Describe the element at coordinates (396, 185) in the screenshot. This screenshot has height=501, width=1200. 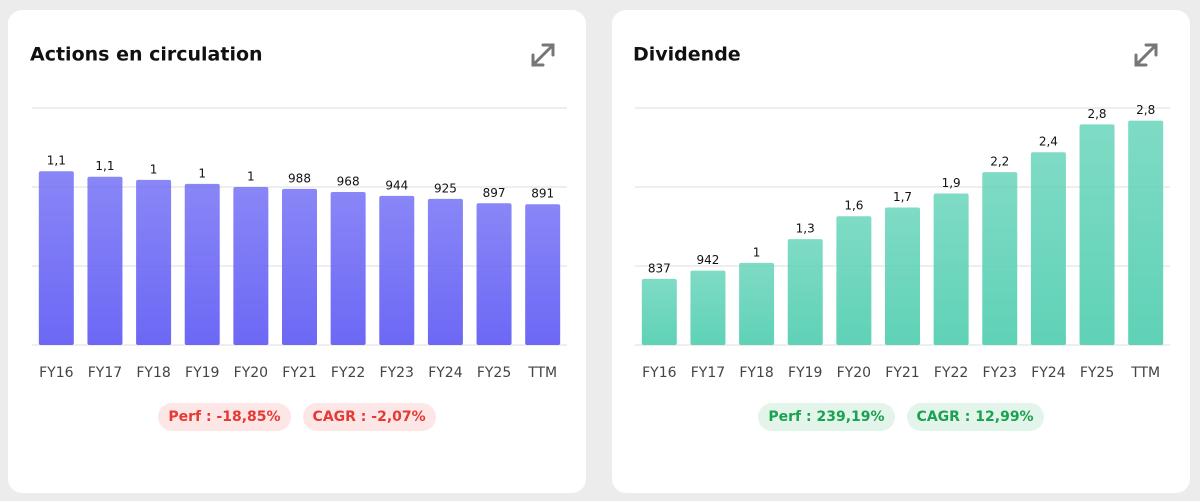
I see `data-label: 944` at that location.